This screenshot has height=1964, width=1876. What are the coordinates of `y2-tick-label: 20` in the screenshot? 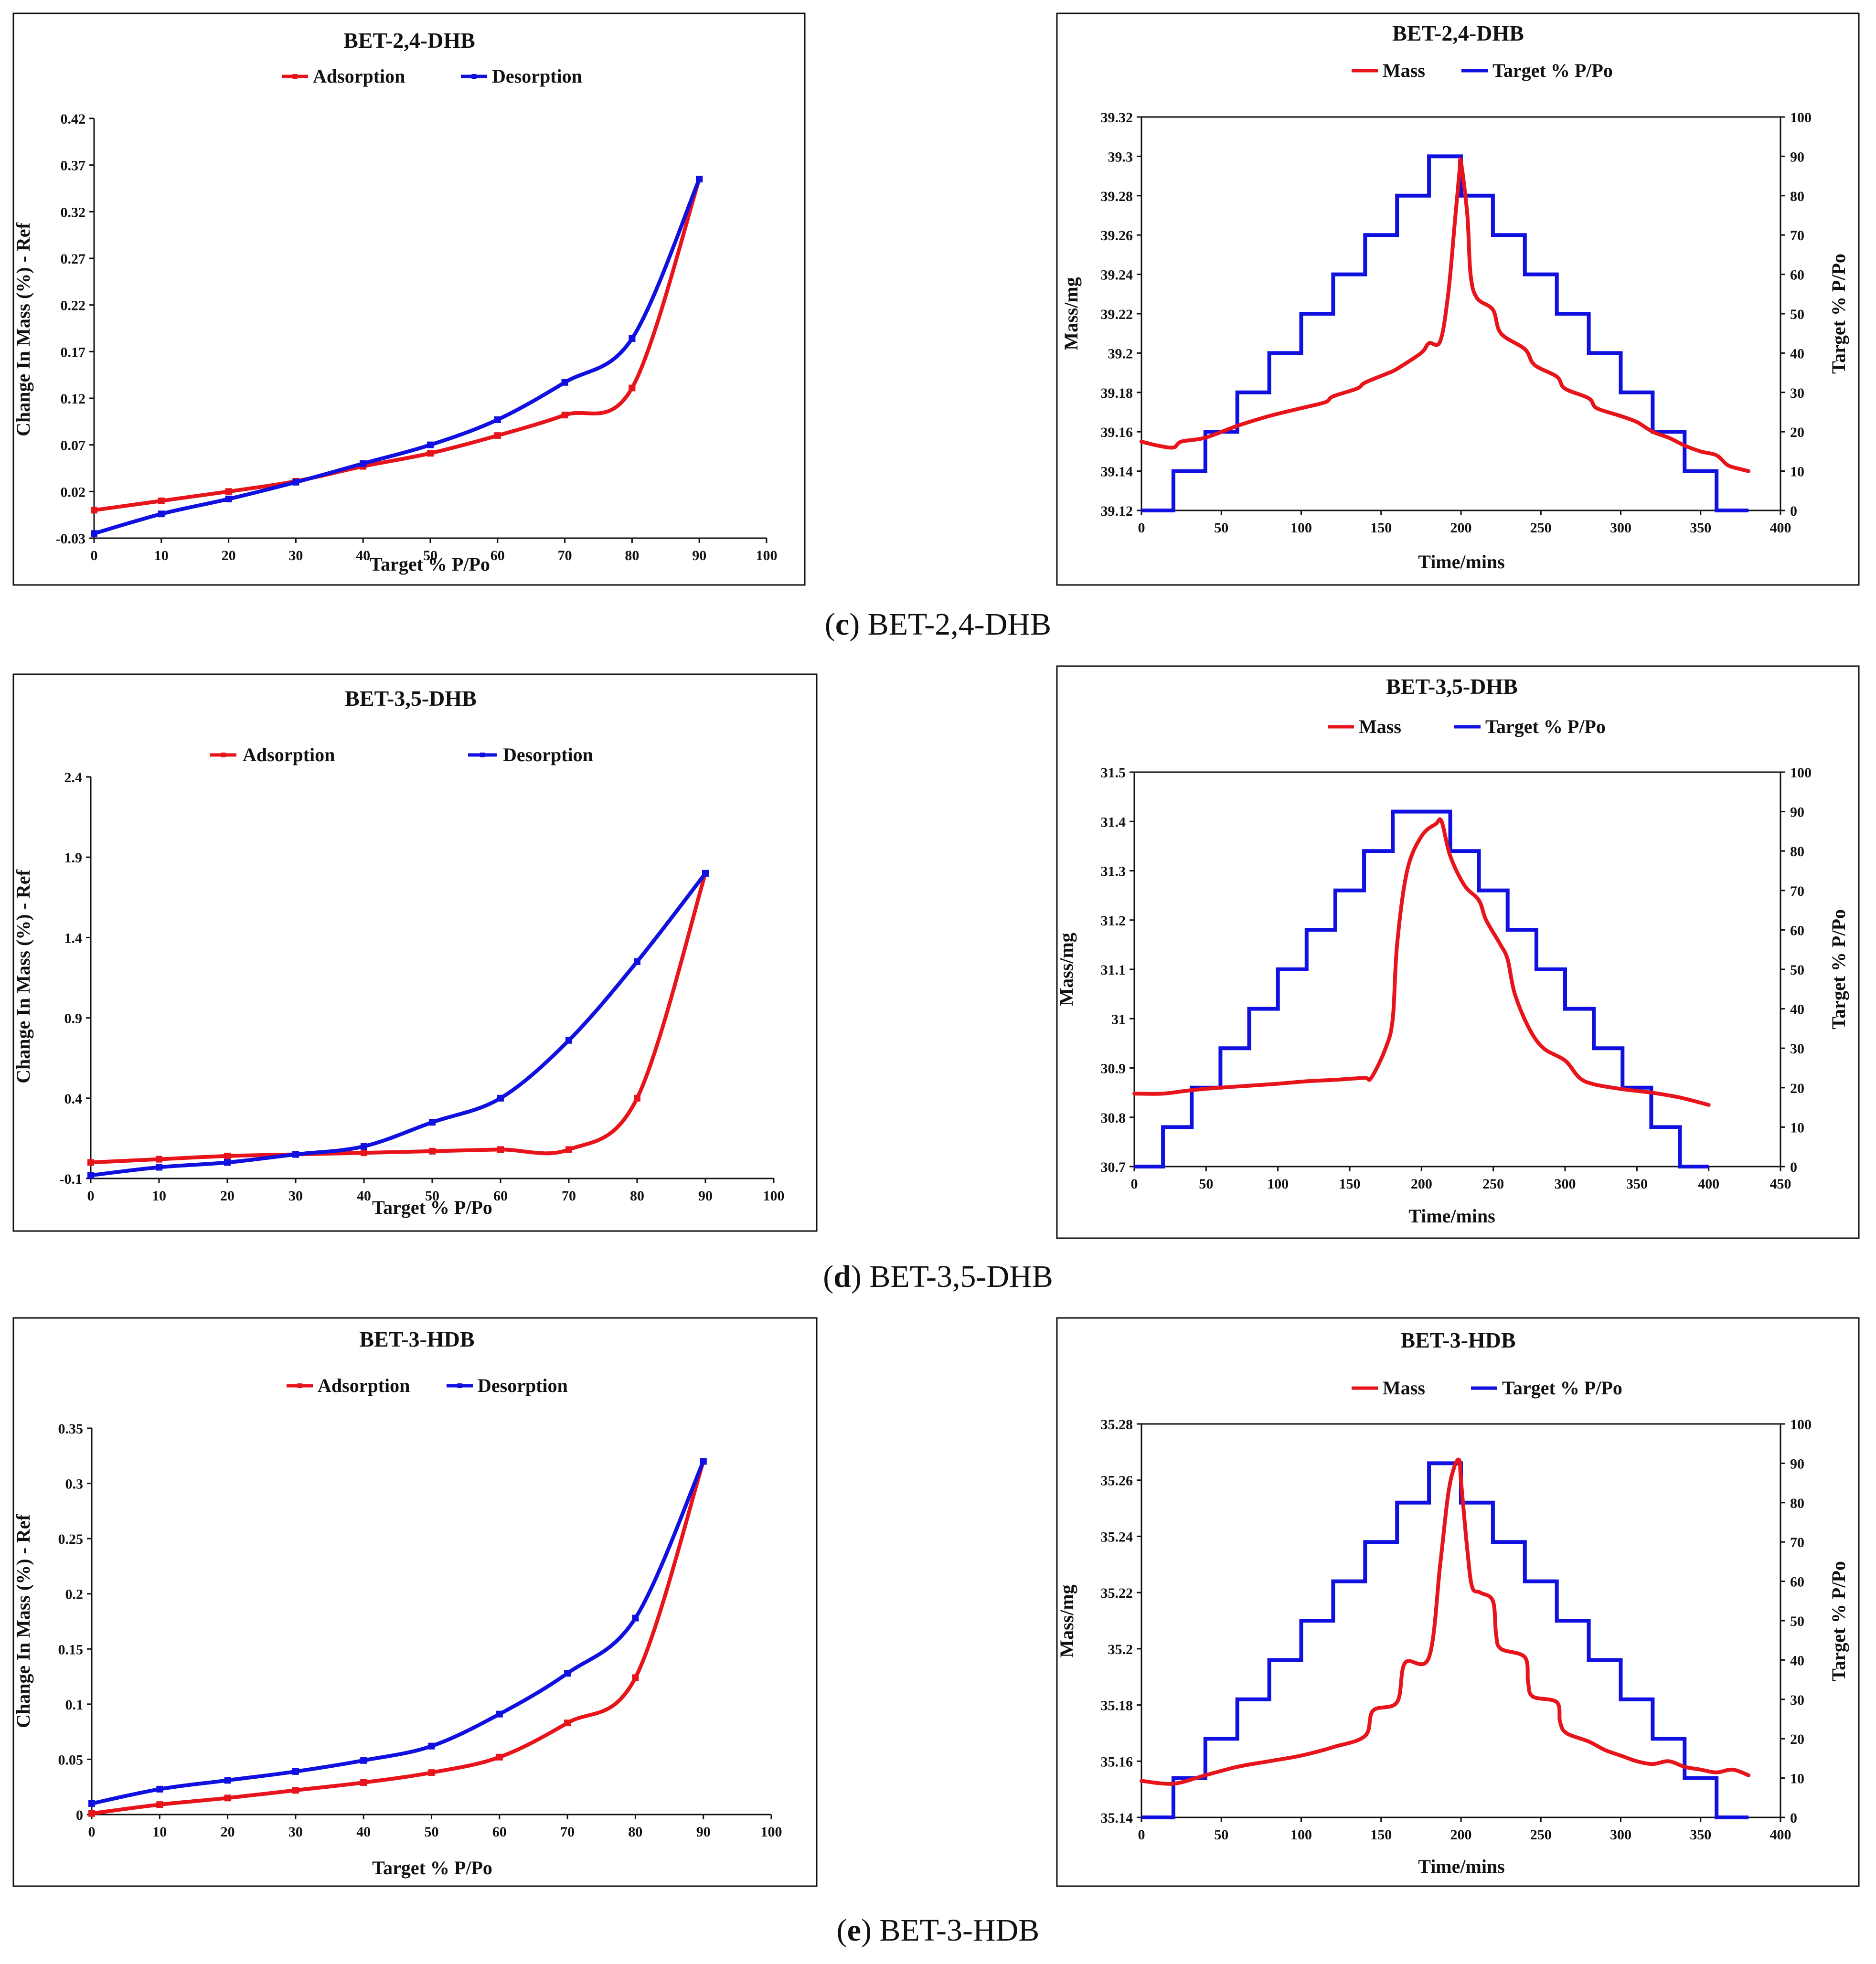 It's located at (1797, 432).